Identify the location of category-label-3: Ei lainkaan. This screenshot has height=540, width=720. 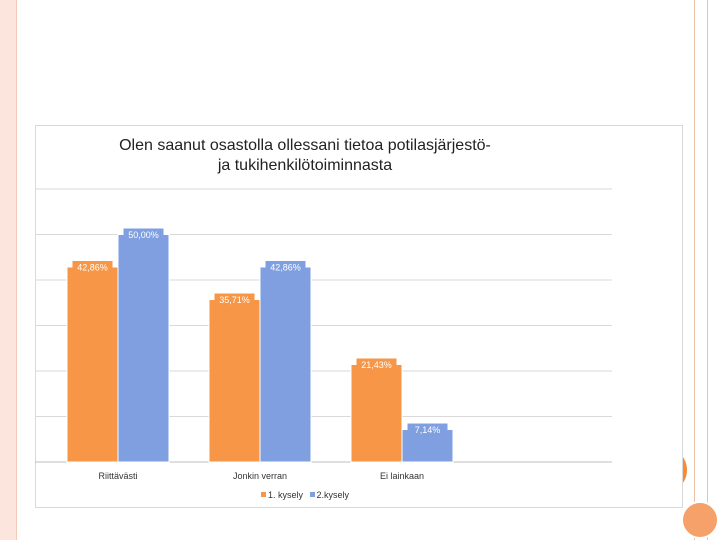
(402, 476).